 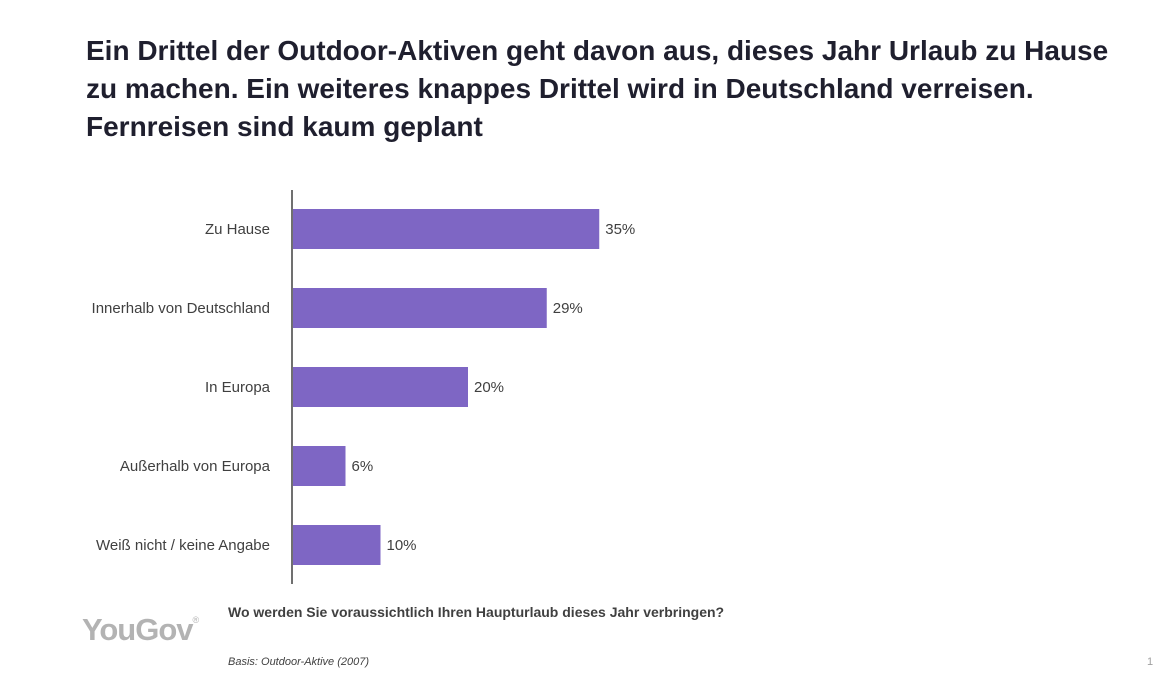 What do you see at coordinates (196, 619) in the screenshot?
I see `registered-mark: ®` at bounding box center [196, 619].